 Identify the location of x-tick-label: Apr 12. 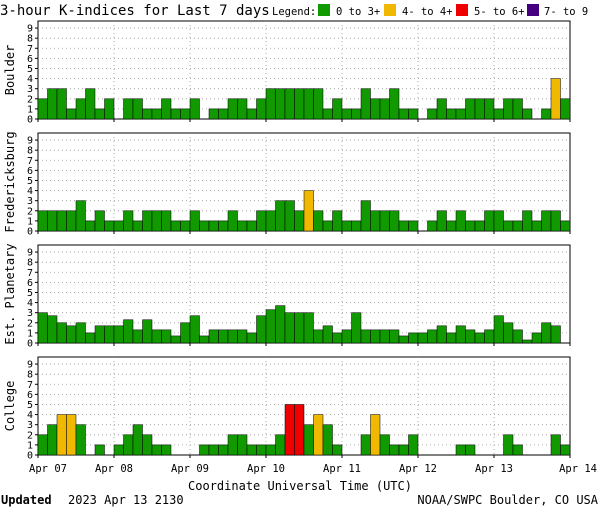
(418, 469).